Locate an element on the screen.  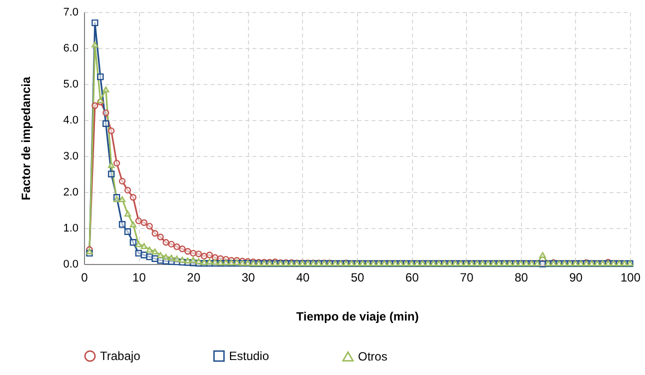
legend-label: Otros is located at coordinates (373, 356).